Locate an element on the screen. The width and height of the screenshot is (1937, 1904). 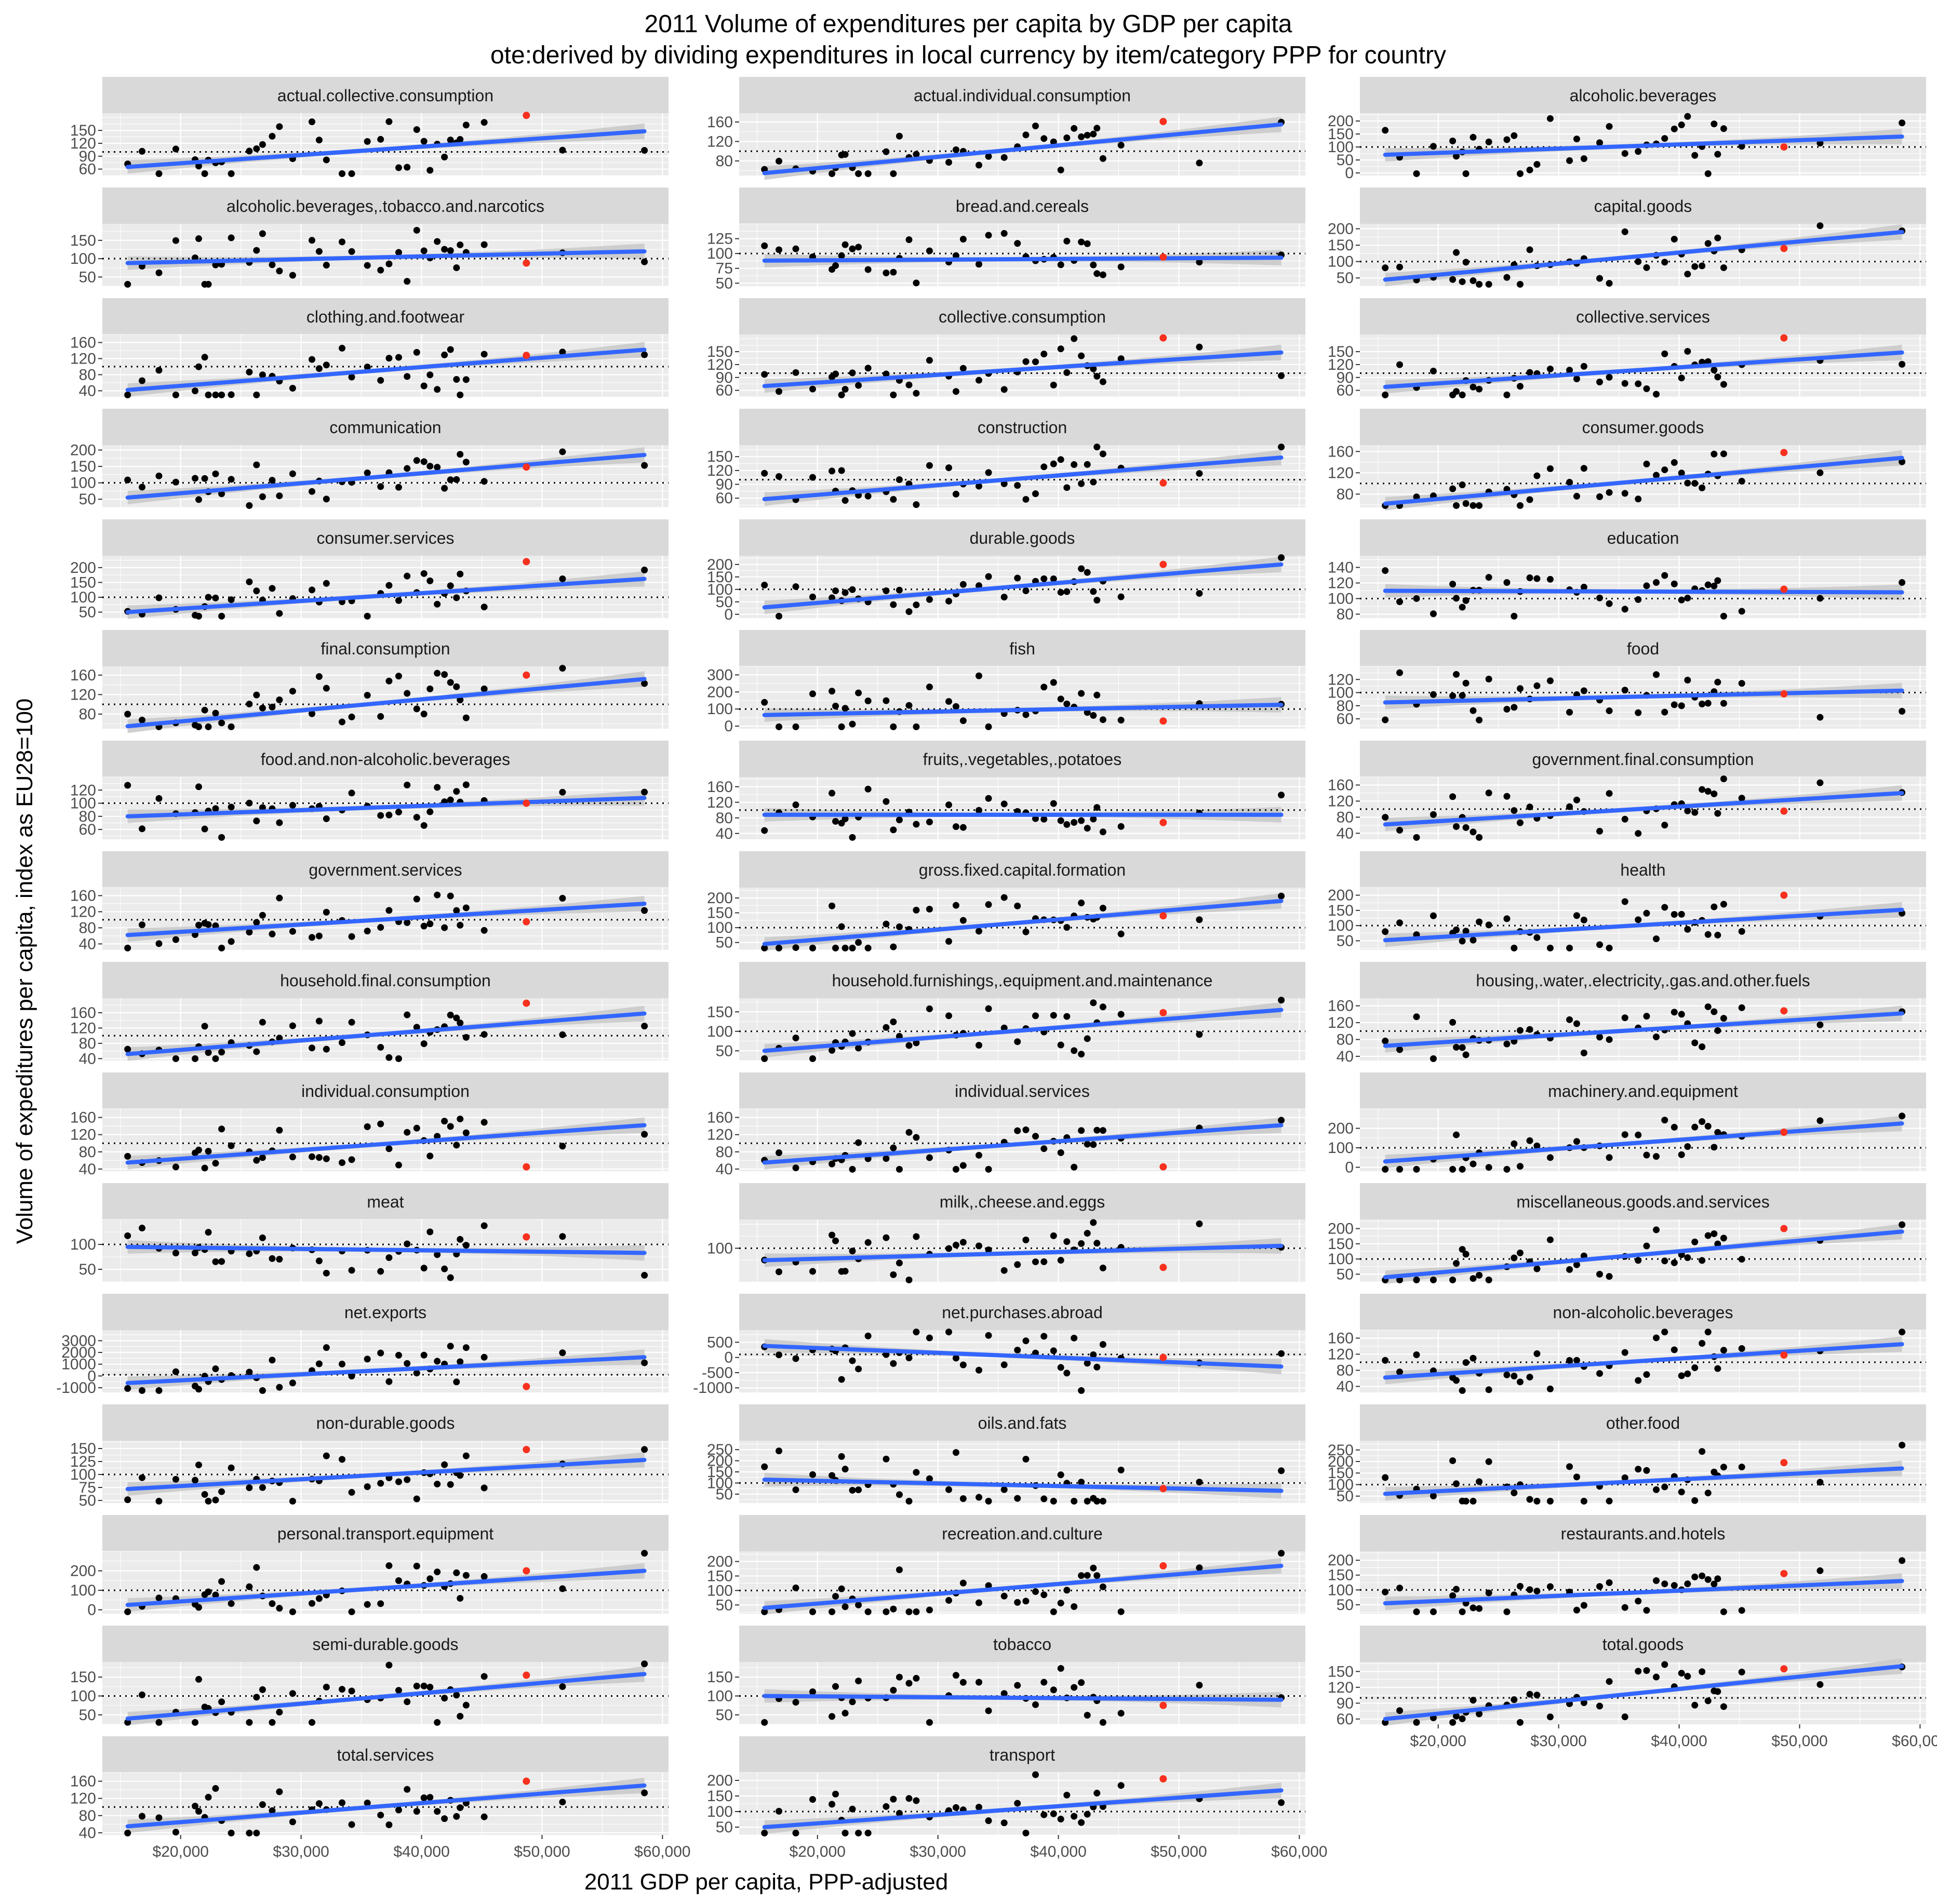
y-tick-label: 300 is located at coordinates (720, 675).